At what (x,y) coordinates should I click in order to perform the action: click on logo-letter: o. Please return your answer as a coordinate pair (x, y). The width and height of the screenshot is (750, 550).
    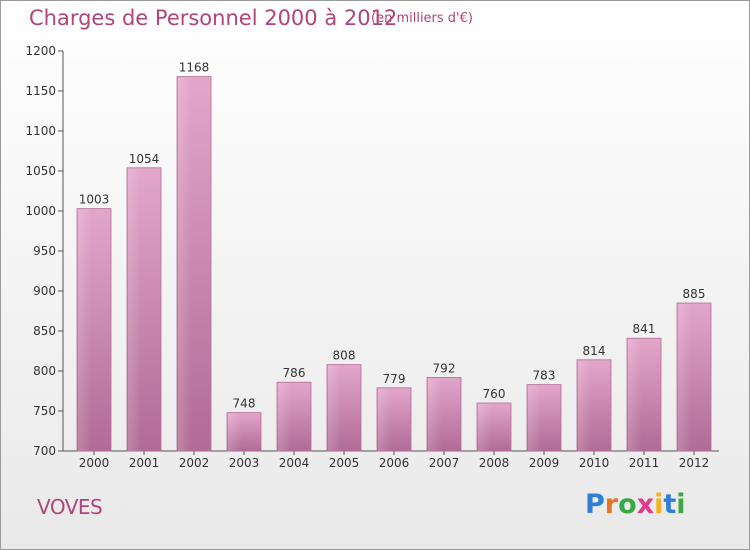
    Looking at the image, I should click on (627, 504).